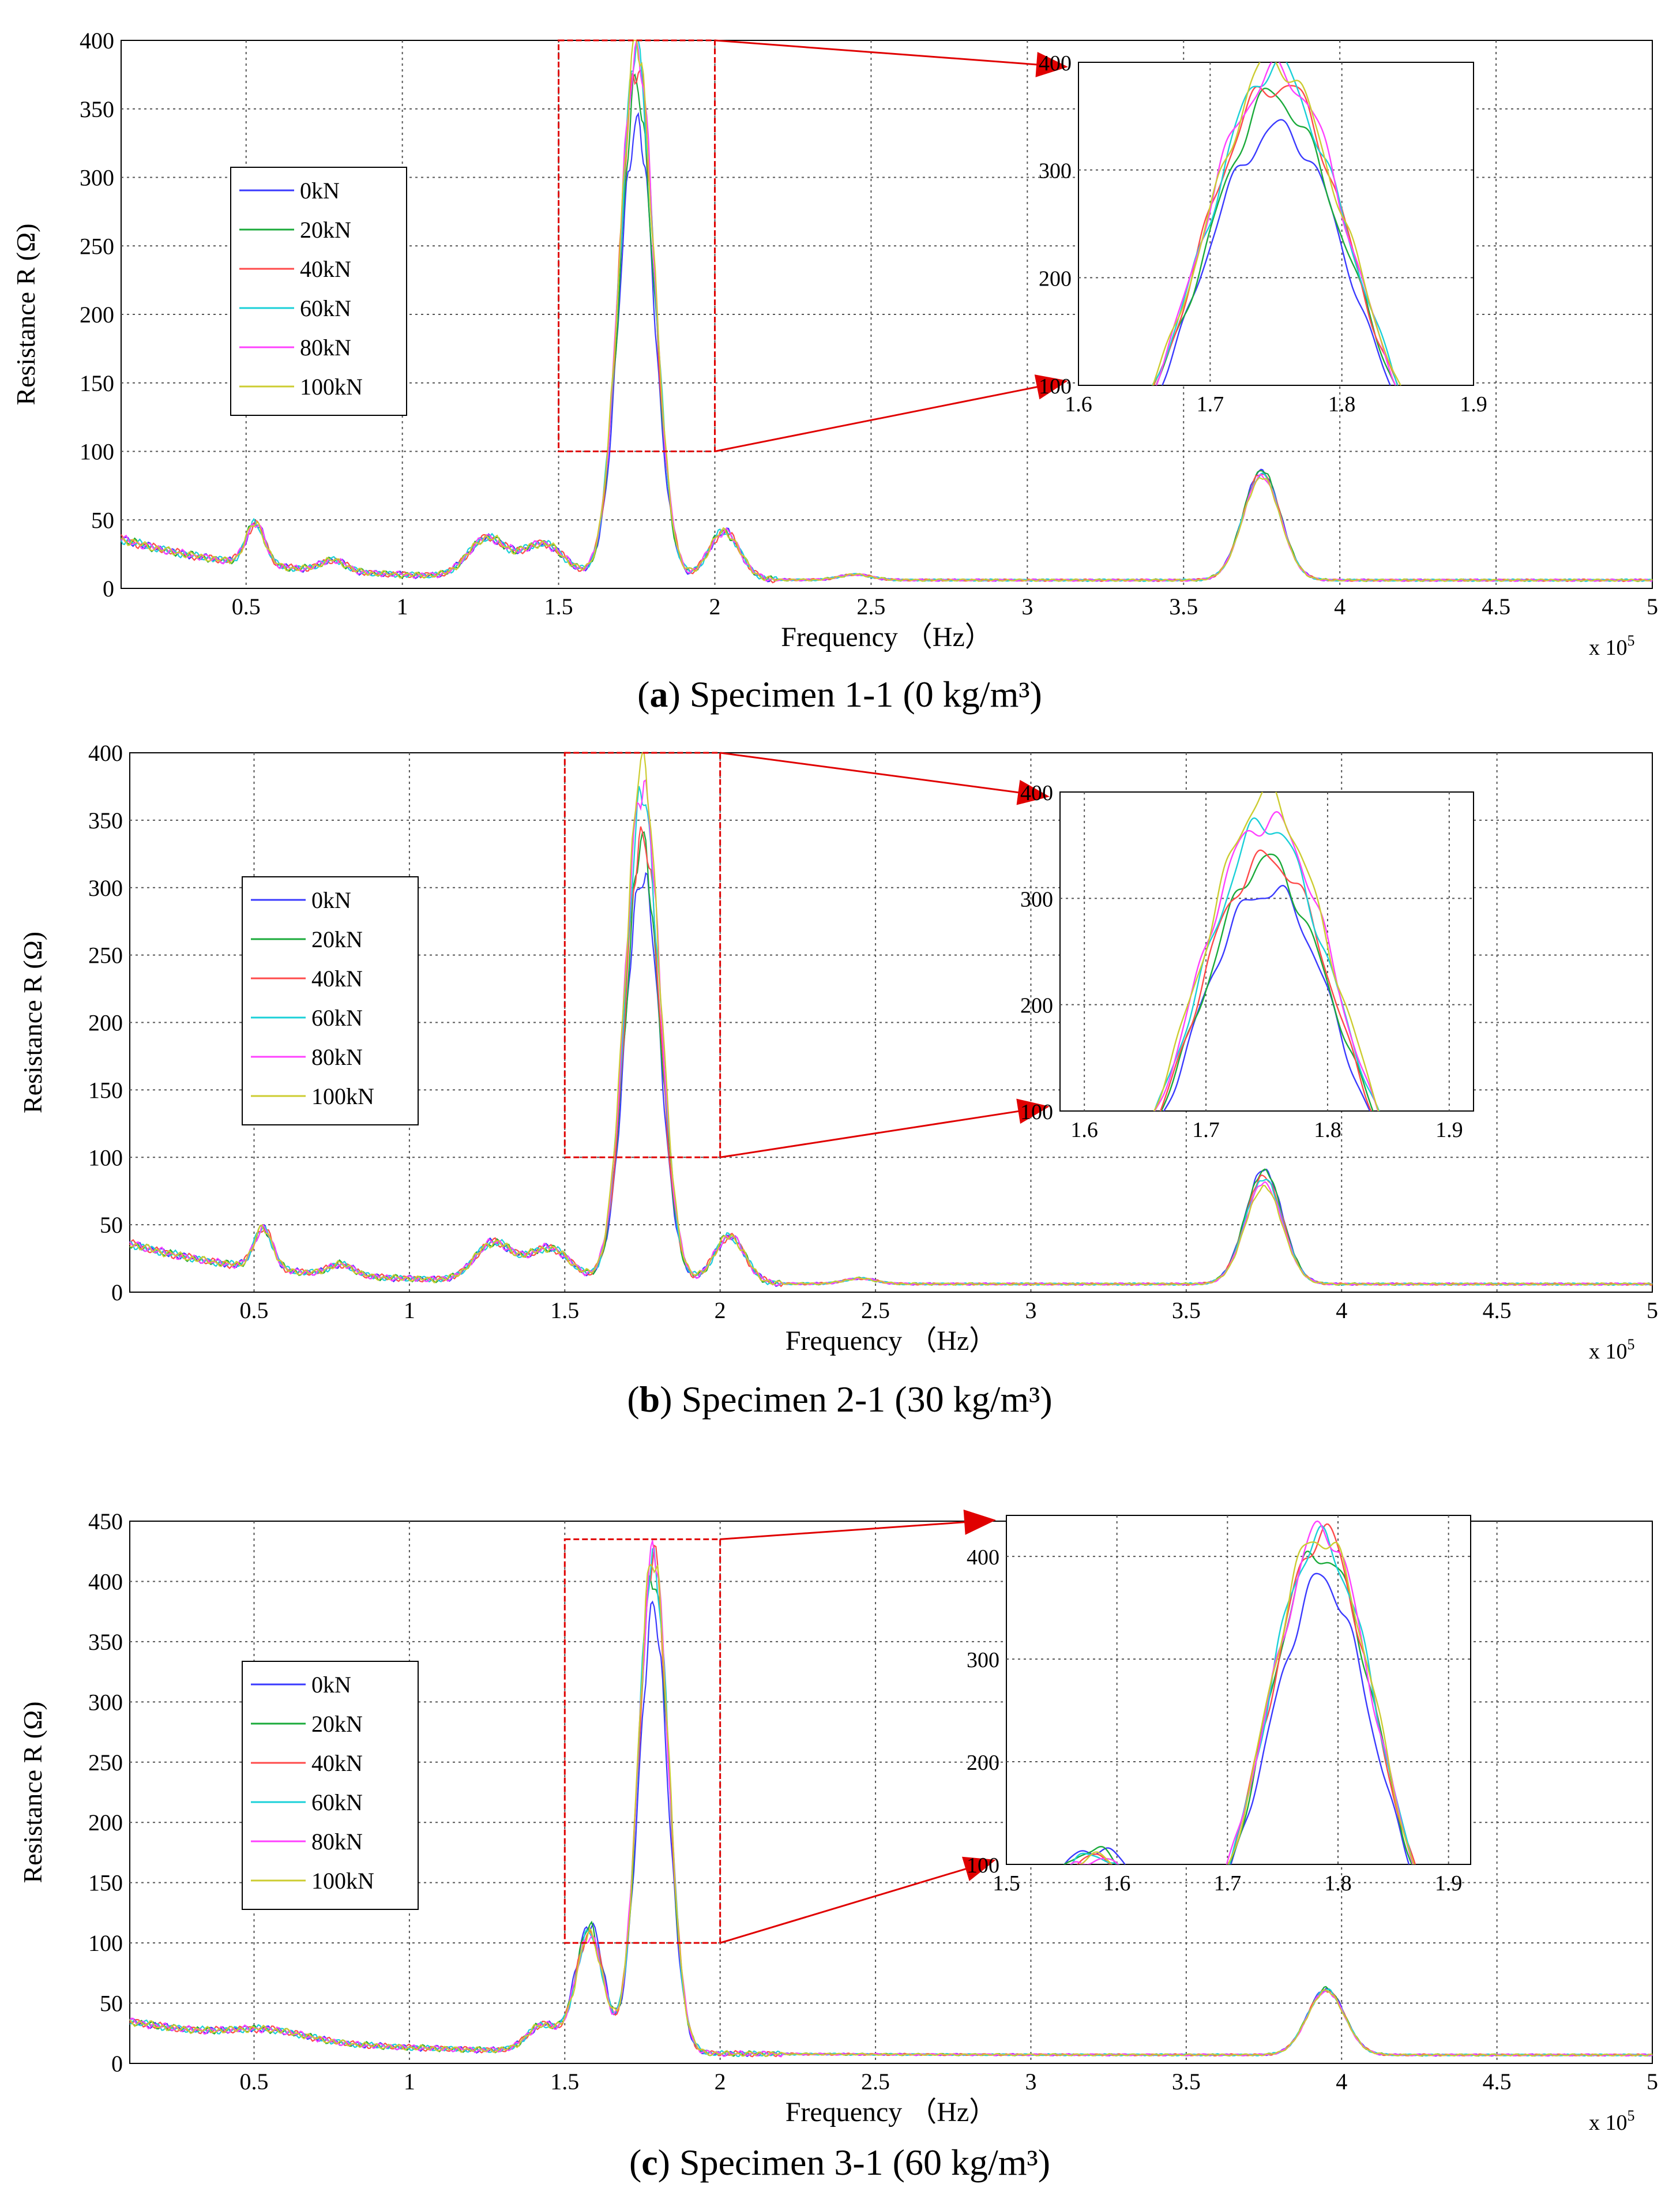 The width and height of the screenshot is (1680, 2203). What do you see at coordinates (112, 2004) in the screenshot?
I see `y-tick-label: 50` at bounding box center [112, 2004].